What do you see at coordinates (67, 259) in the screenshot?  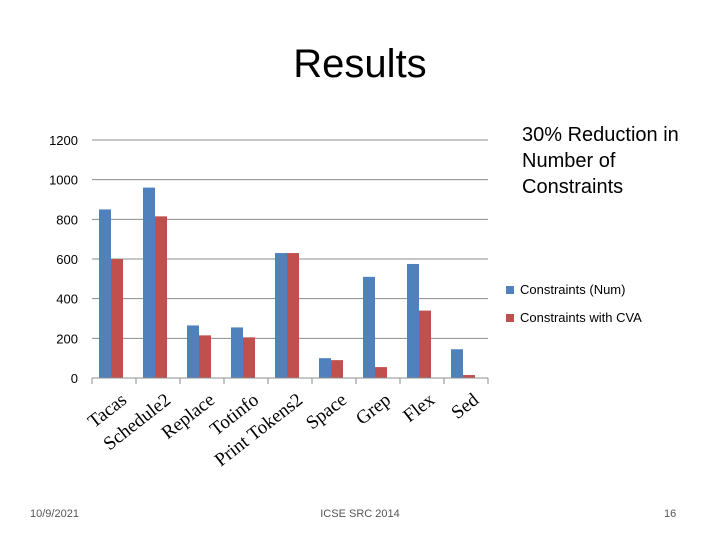 I see `y-tick-label: 600` at bounding box center [67, 259].